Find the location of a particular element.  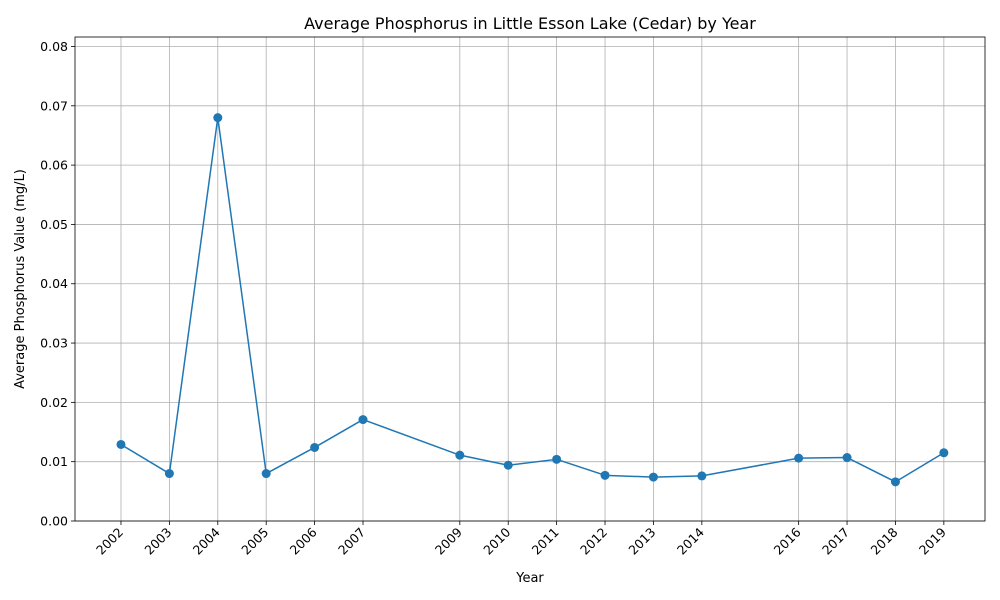

y-tick-label: 0.03 is located at coordinates (54, 343).